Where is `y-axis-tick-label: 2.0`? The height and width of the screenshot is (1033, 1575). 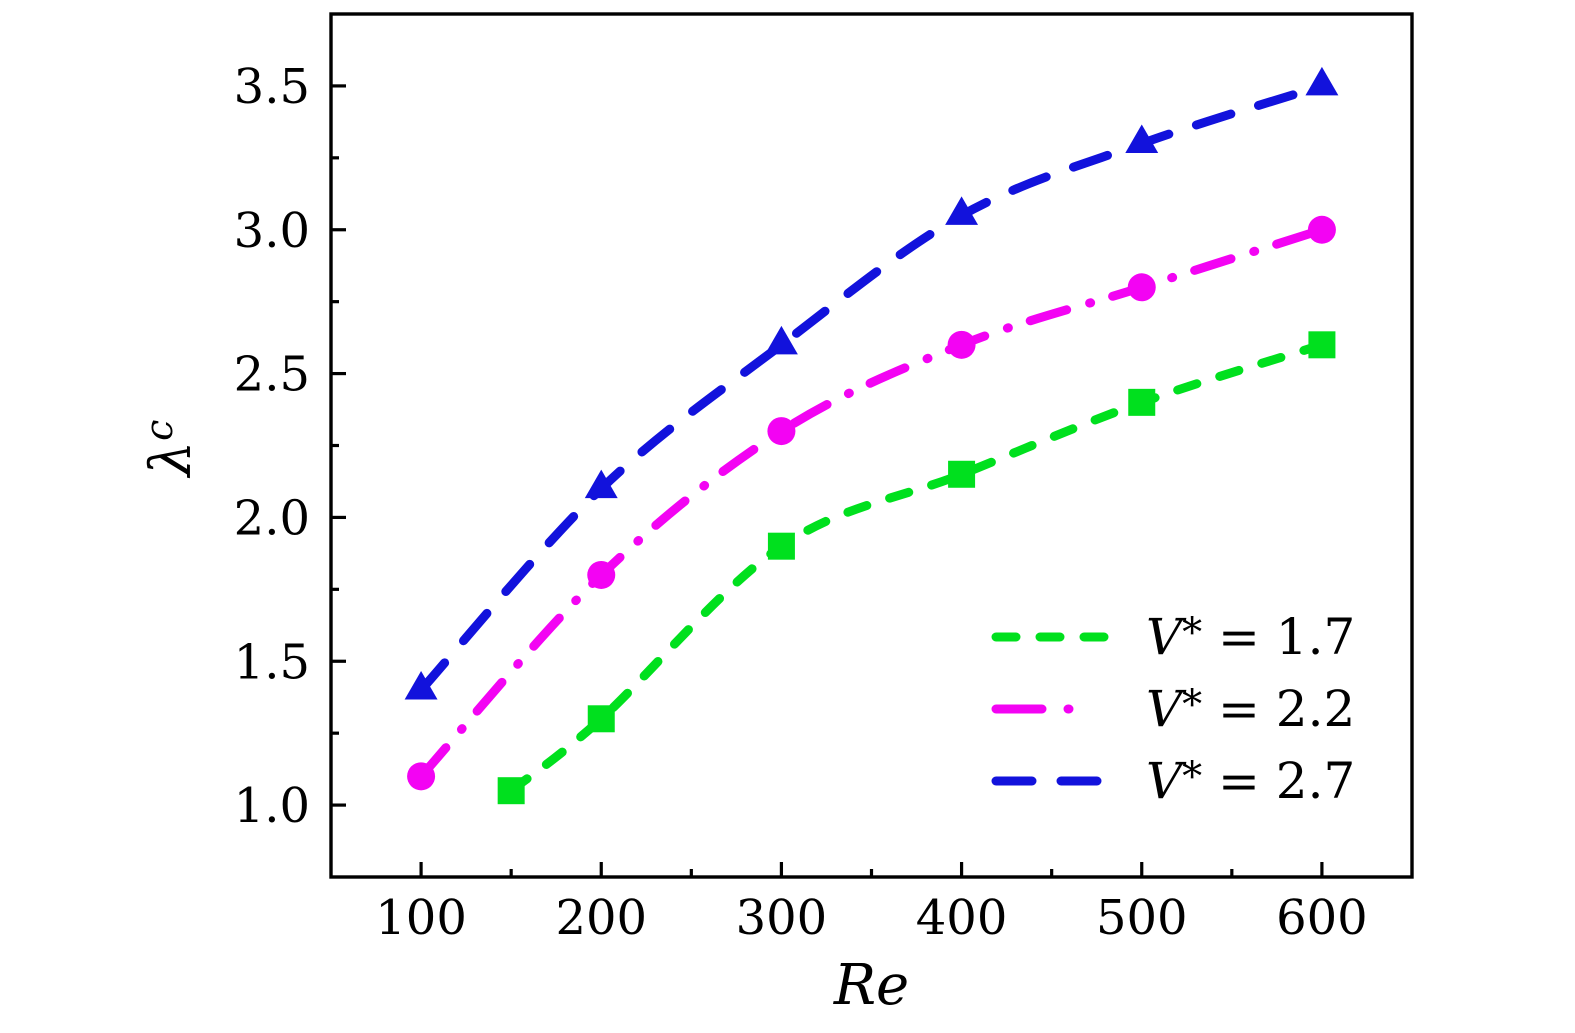
y-axis-tick-label: 2.0 is located at coordinates (272, 518).